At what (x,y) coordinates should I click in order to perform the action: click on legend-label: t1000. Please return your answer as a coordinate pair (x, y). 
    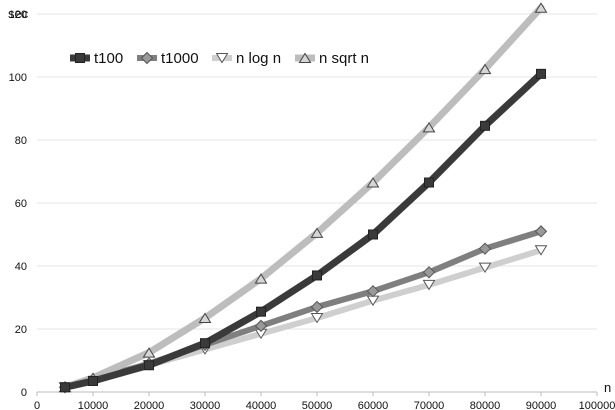
    Looking at the image, I should click on (180, 58).